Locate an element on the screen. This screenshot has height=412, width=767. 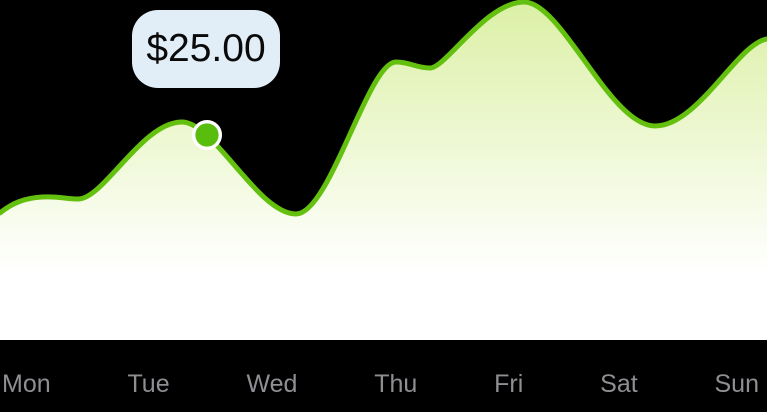
selected-point-marker is located at coordinates (206, 134).